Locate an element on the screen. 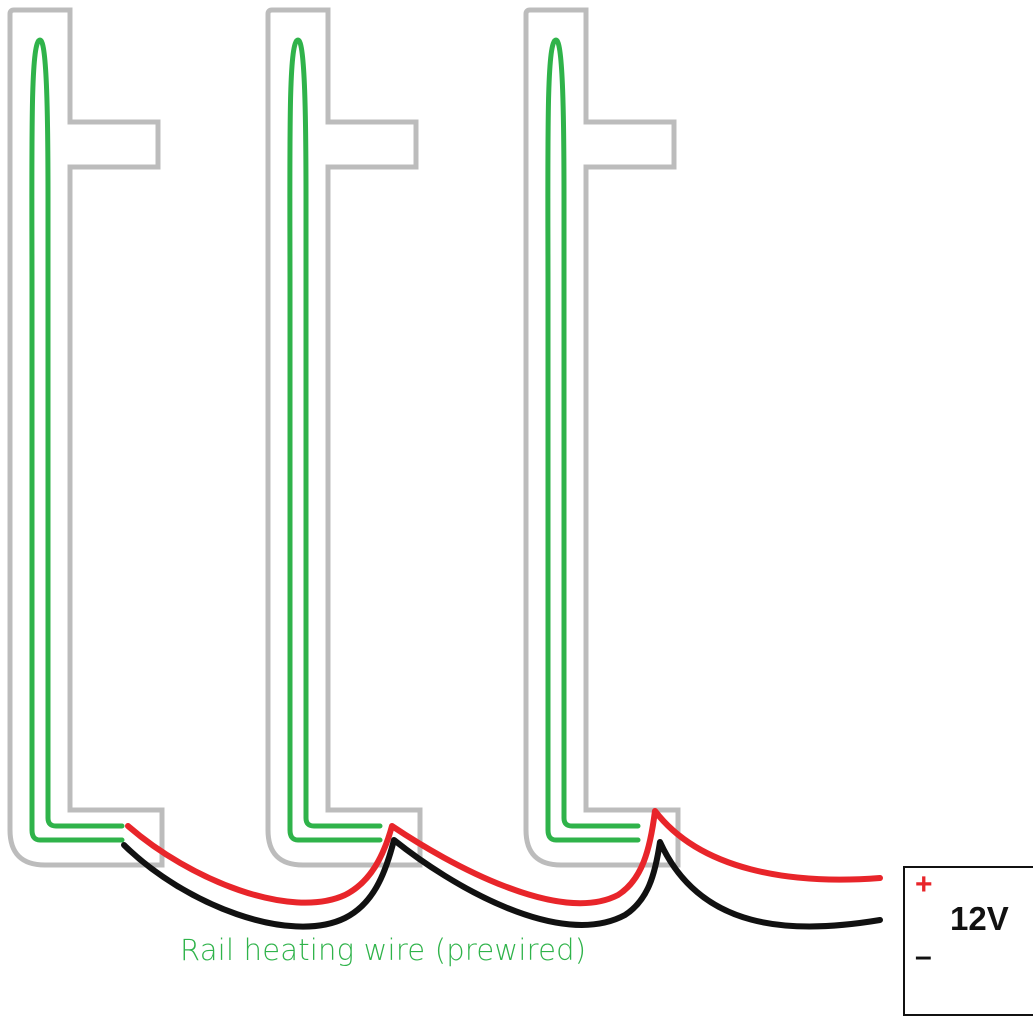 The width and height of the screenshot is (1033, 1016). negative-terminal-symbol: – is located at coordinates (923, 956).